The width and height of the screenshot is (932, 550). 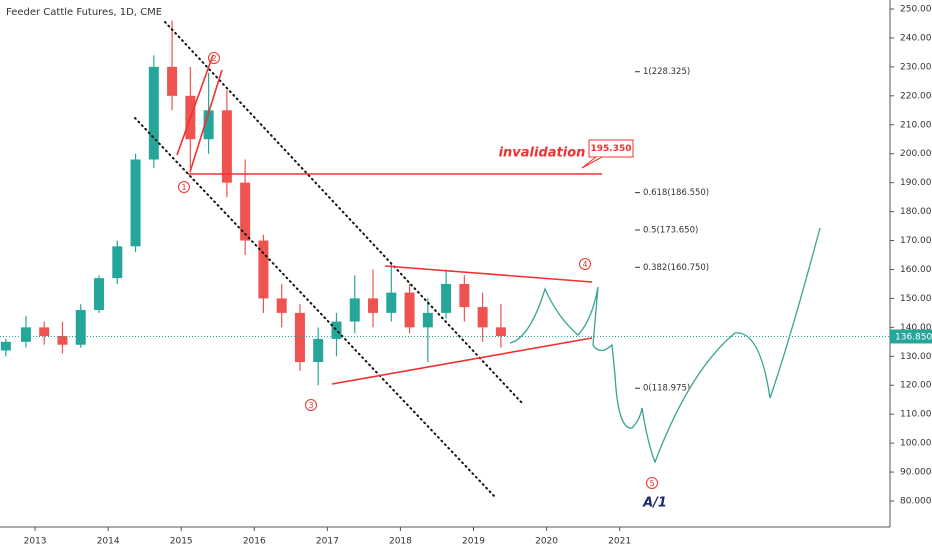 What do you see at coordinates (108, 542) in the screenshot?
I see `x-tick-label: 2014` at bounding box center [108, 542].